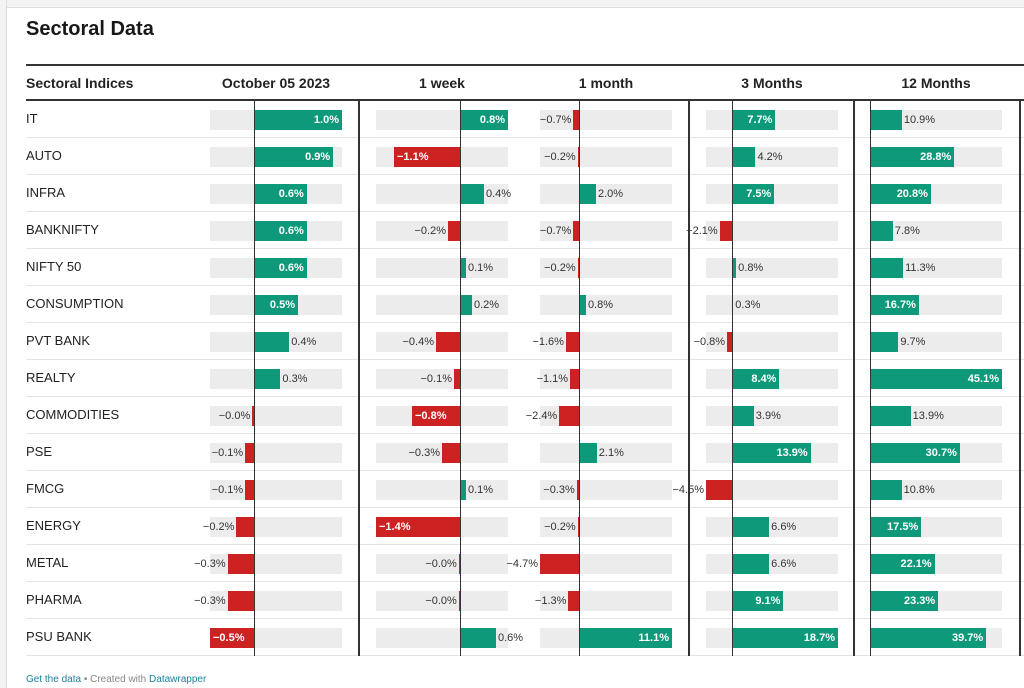  What do you see at coordinates (525, 563) in the screenshot?
I see `table-row: METAL −0.3% −0.0% −4.7% 6.6% 22.1%` at bounding box center [525, 563].